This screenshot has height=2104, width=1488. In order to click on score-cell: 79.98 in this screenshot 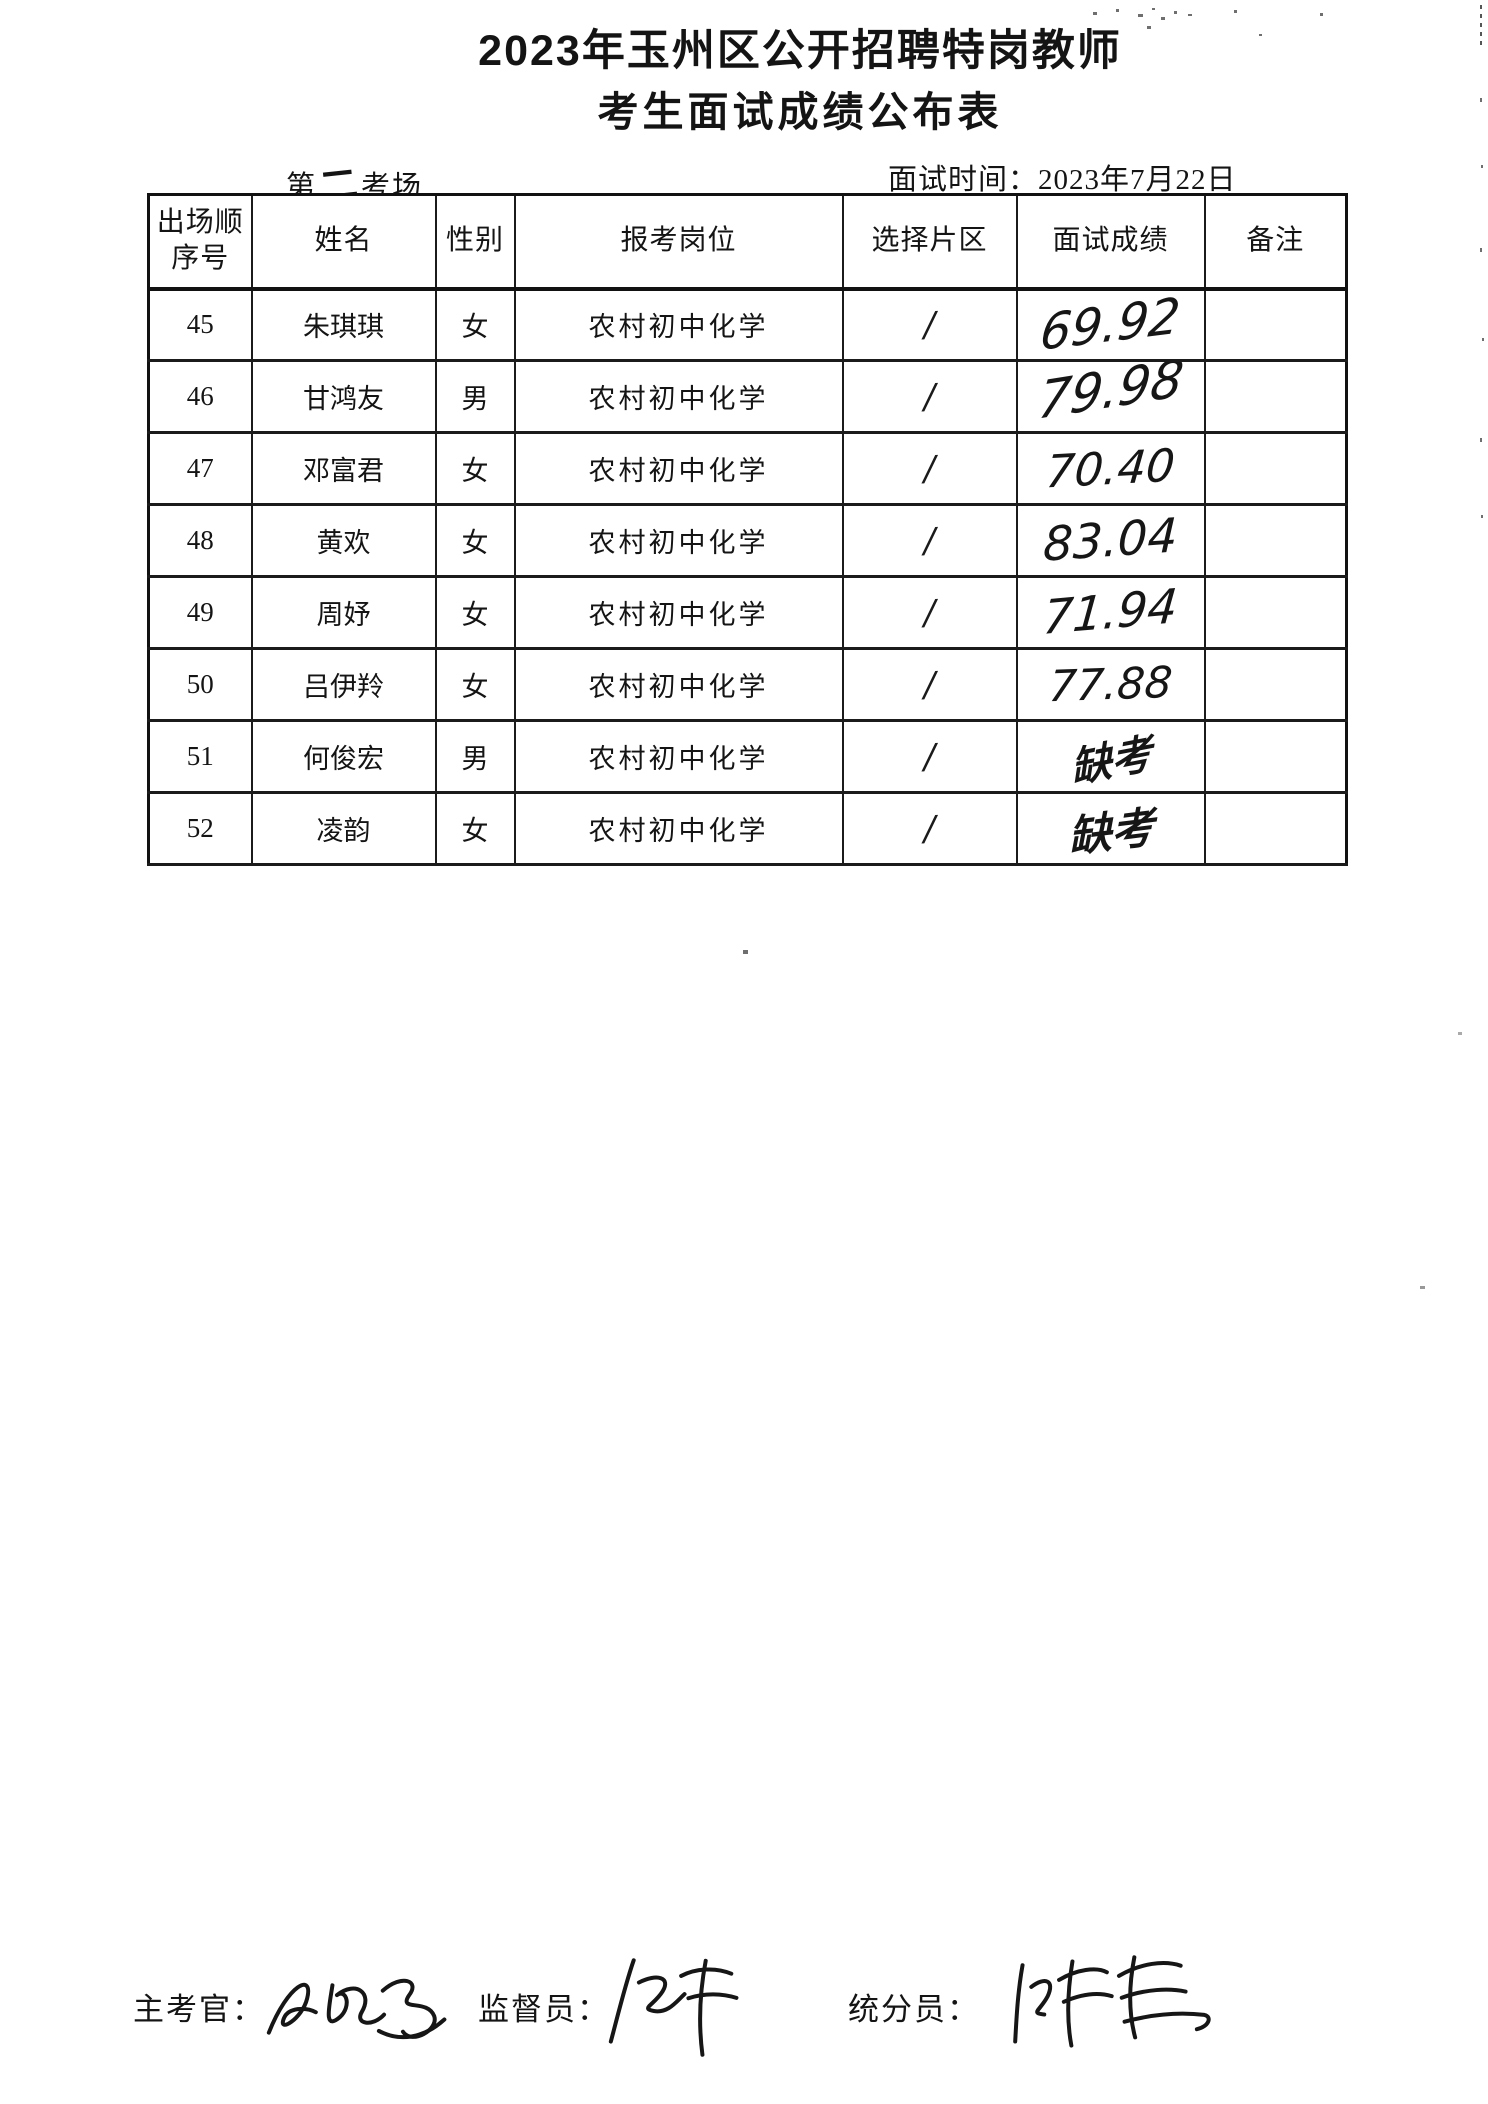, I will do `click(1110, 396)`.